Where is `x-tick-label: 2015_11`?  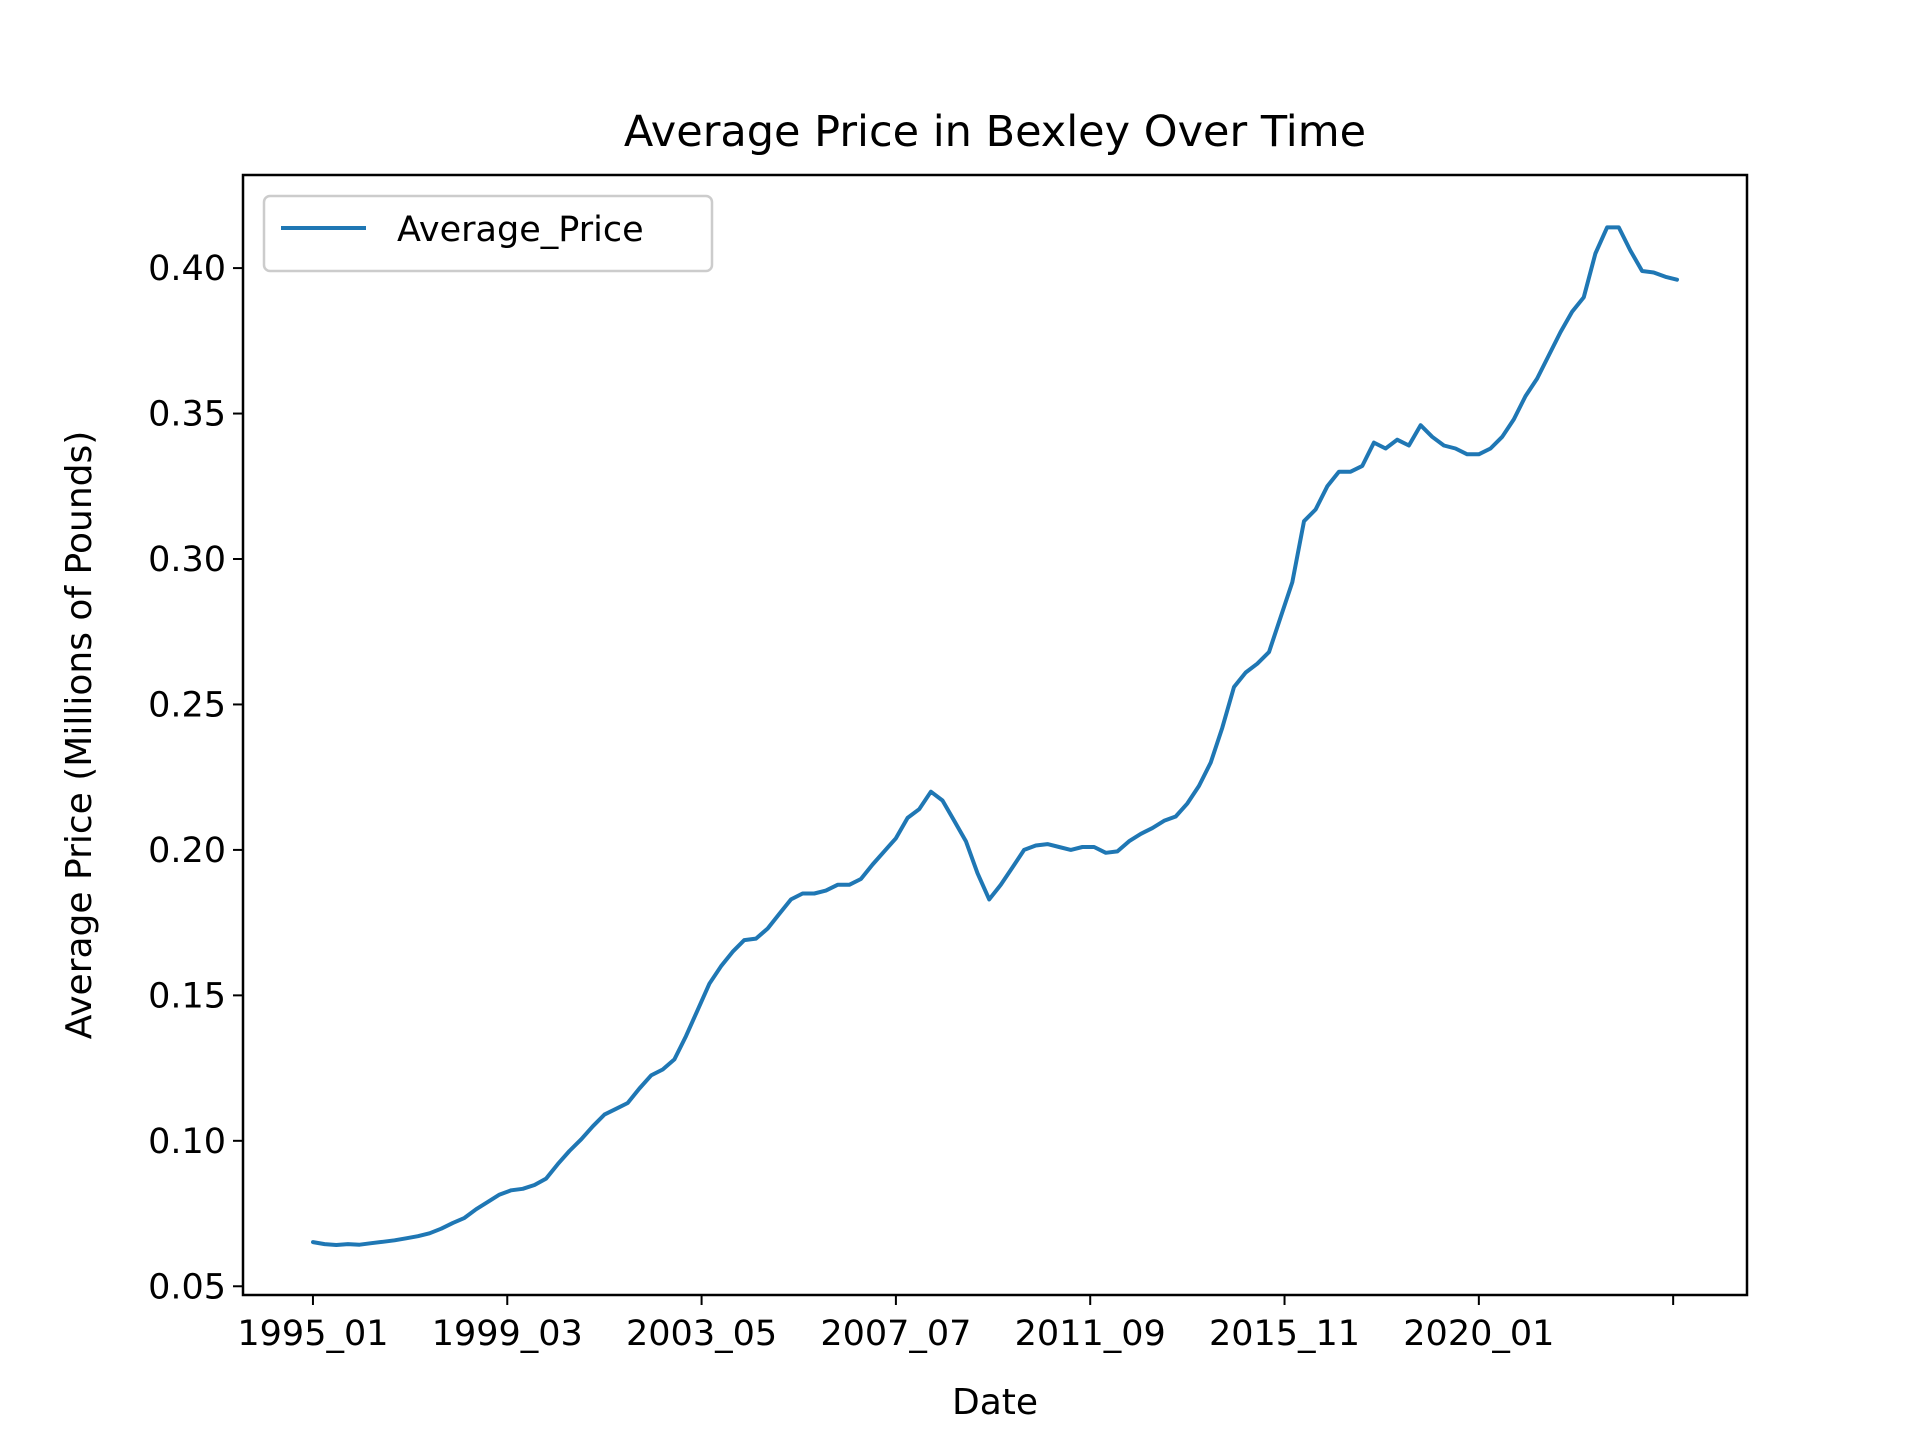 x-tick-label: 2015_11 is located at coordinates (1284, 1334).